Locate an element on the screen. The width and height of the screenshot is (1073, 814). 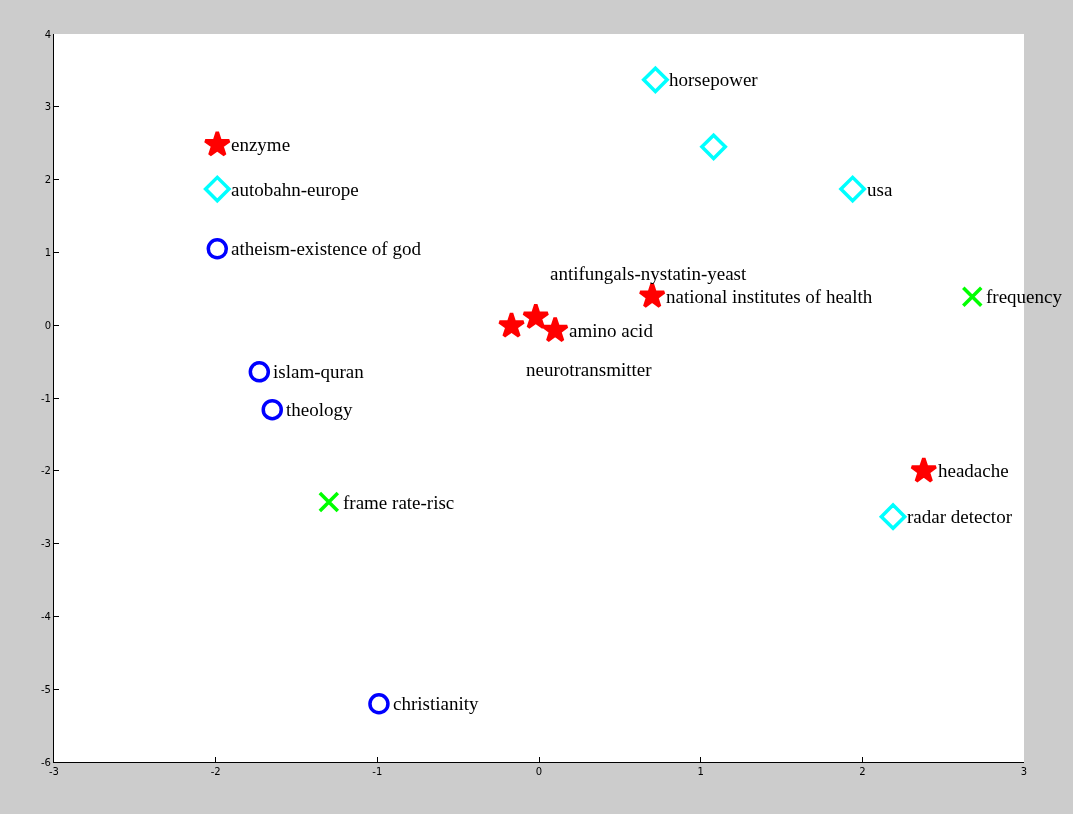
y-tick-label: 3 is located at coordinates (47, 107).